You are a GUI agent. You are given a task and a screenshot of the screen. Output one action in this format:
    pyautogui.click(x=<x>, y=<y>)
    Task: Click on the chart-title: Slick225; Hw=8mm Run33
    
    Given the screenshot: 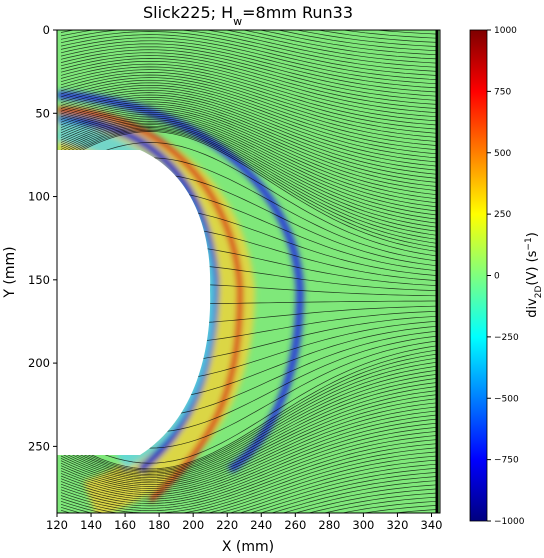 What is the action you would take?
    pyautogui.click(x=248, y=15)
    